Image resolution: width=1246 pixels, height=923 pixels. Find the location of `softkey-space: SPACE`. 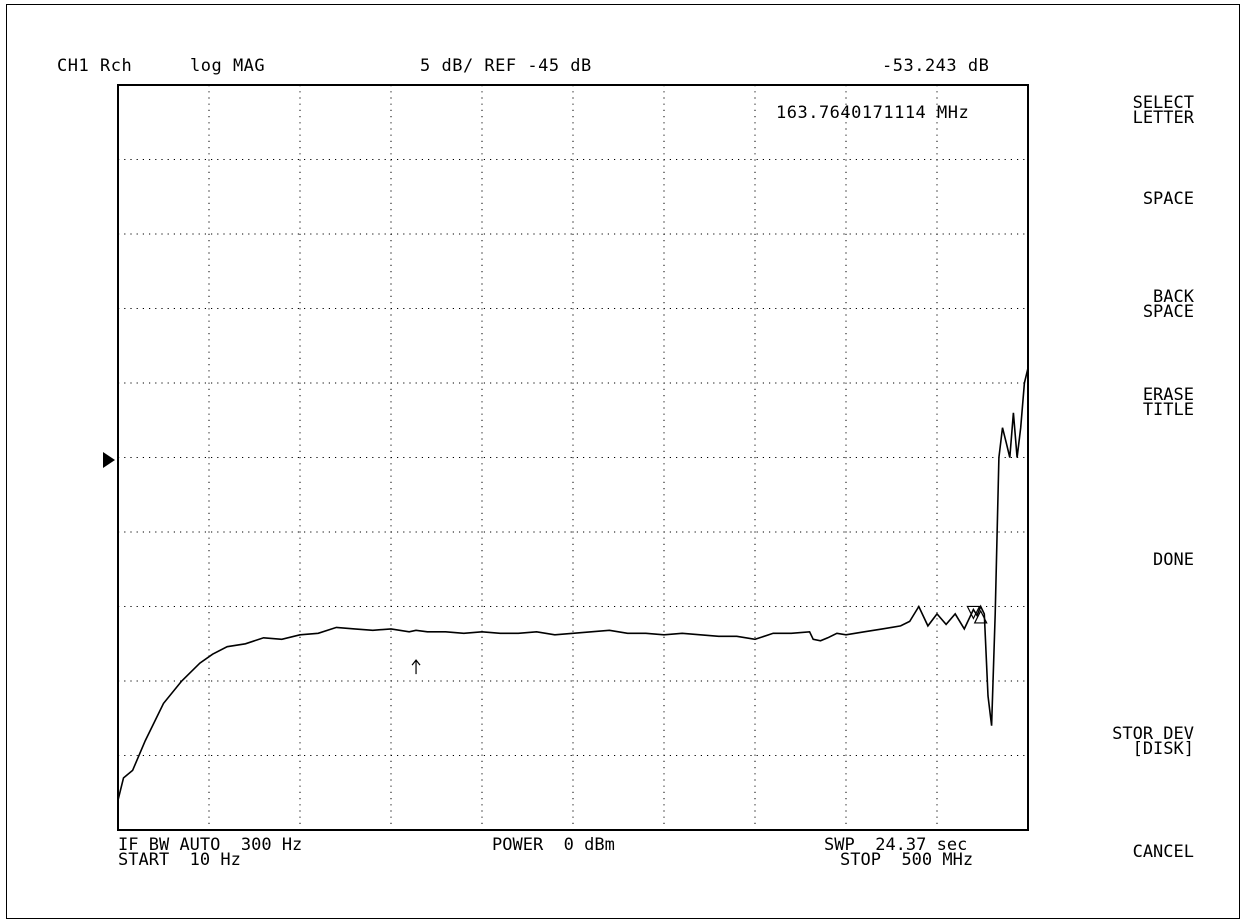

softkey-space: SPACE is located at coordinates (1168, 199).